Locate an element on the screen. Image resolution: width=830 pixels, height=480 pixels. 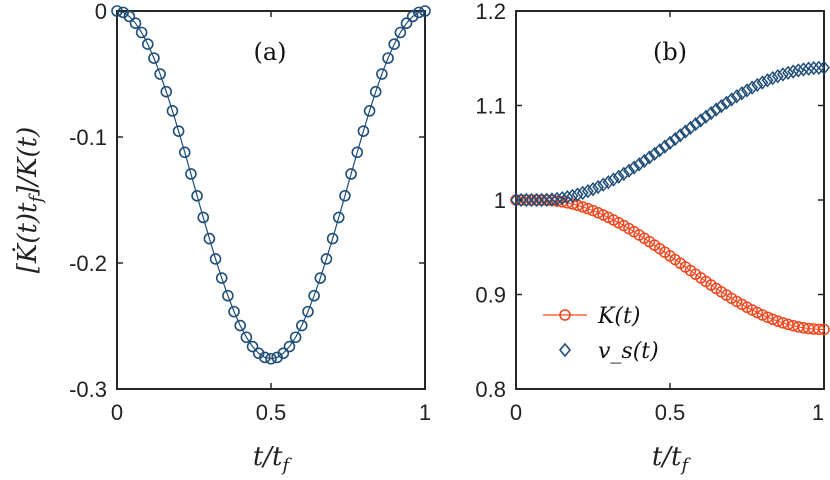
y-tick-label: -0.3 is located at coordinates (88, 389).